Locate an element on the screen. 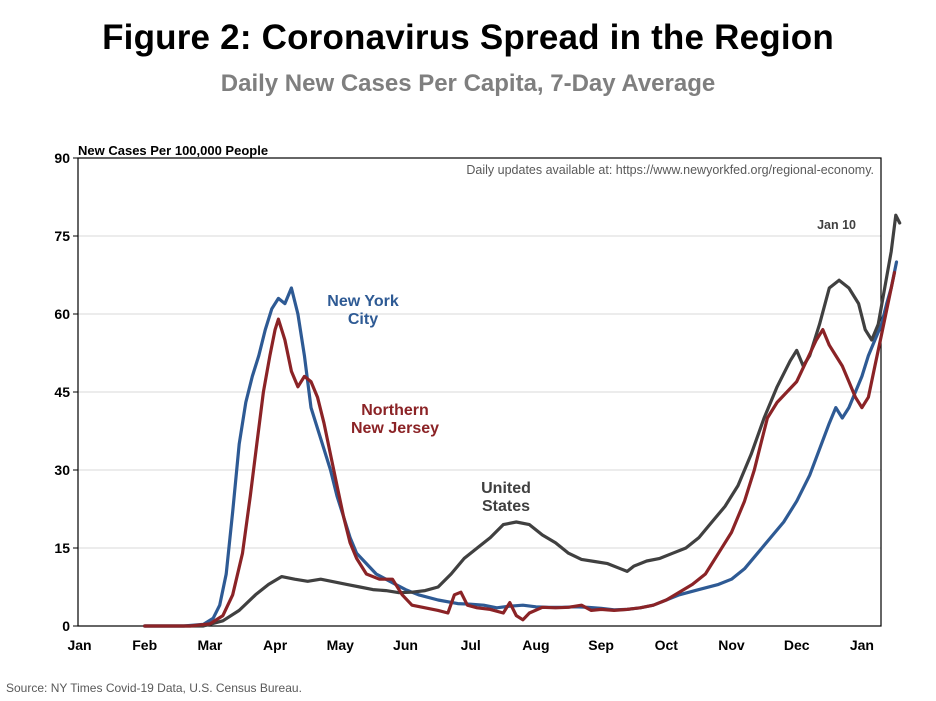 This screenshot has width=936, height=701. y-tick-label: 60 is located at coordinates (62, 314).